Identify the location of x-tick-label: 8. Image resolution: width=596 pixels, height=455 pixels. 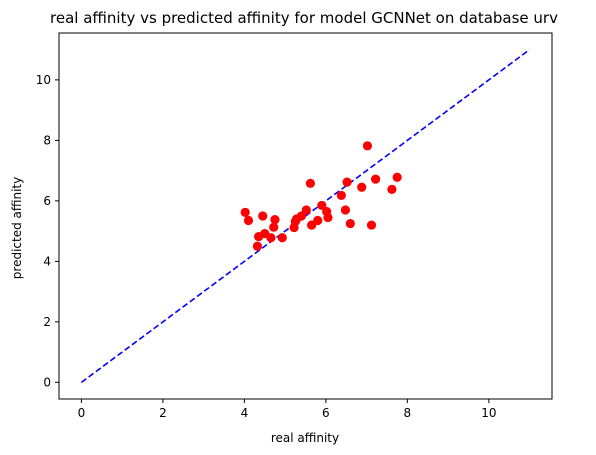
(408, 413).